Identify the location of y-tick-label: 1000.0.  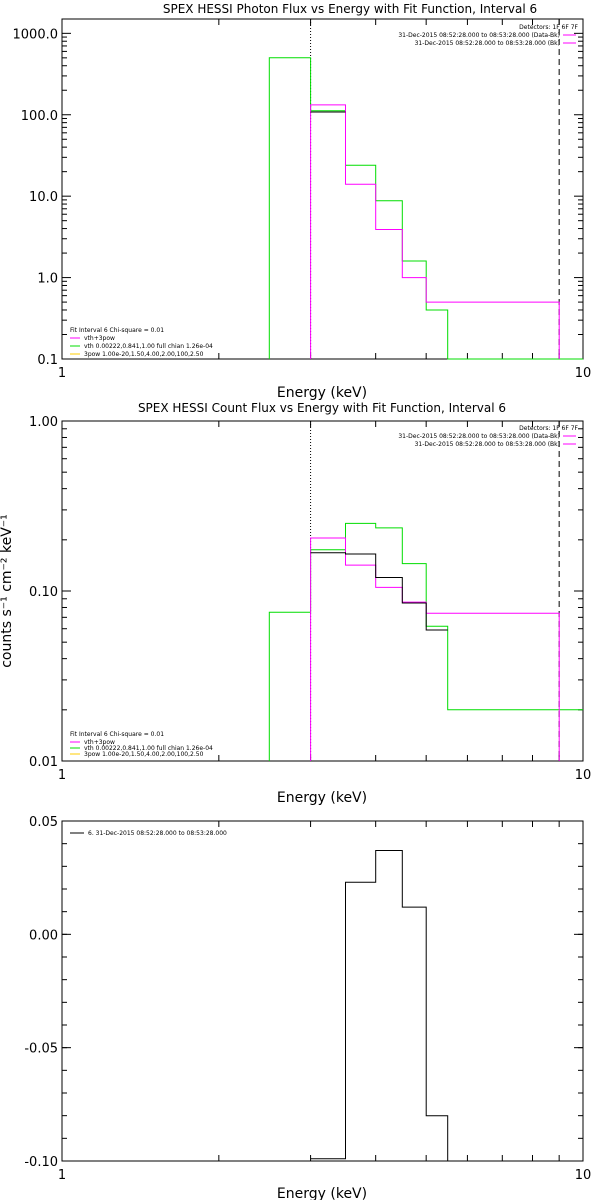
(36, 34).